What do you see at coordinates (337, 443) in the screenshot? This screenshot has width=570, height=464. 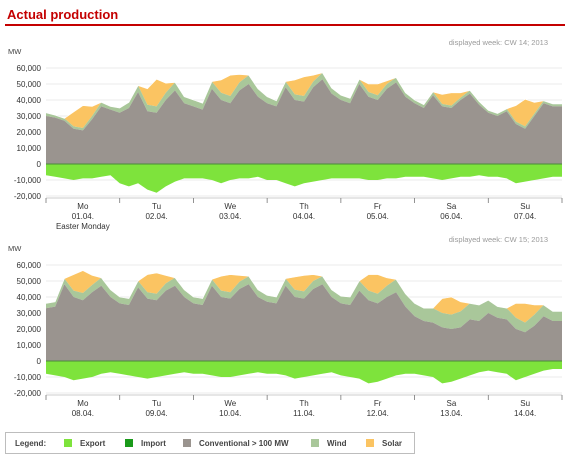 I see `legend-label-wind: Wind` at bounding box center [337, 443].